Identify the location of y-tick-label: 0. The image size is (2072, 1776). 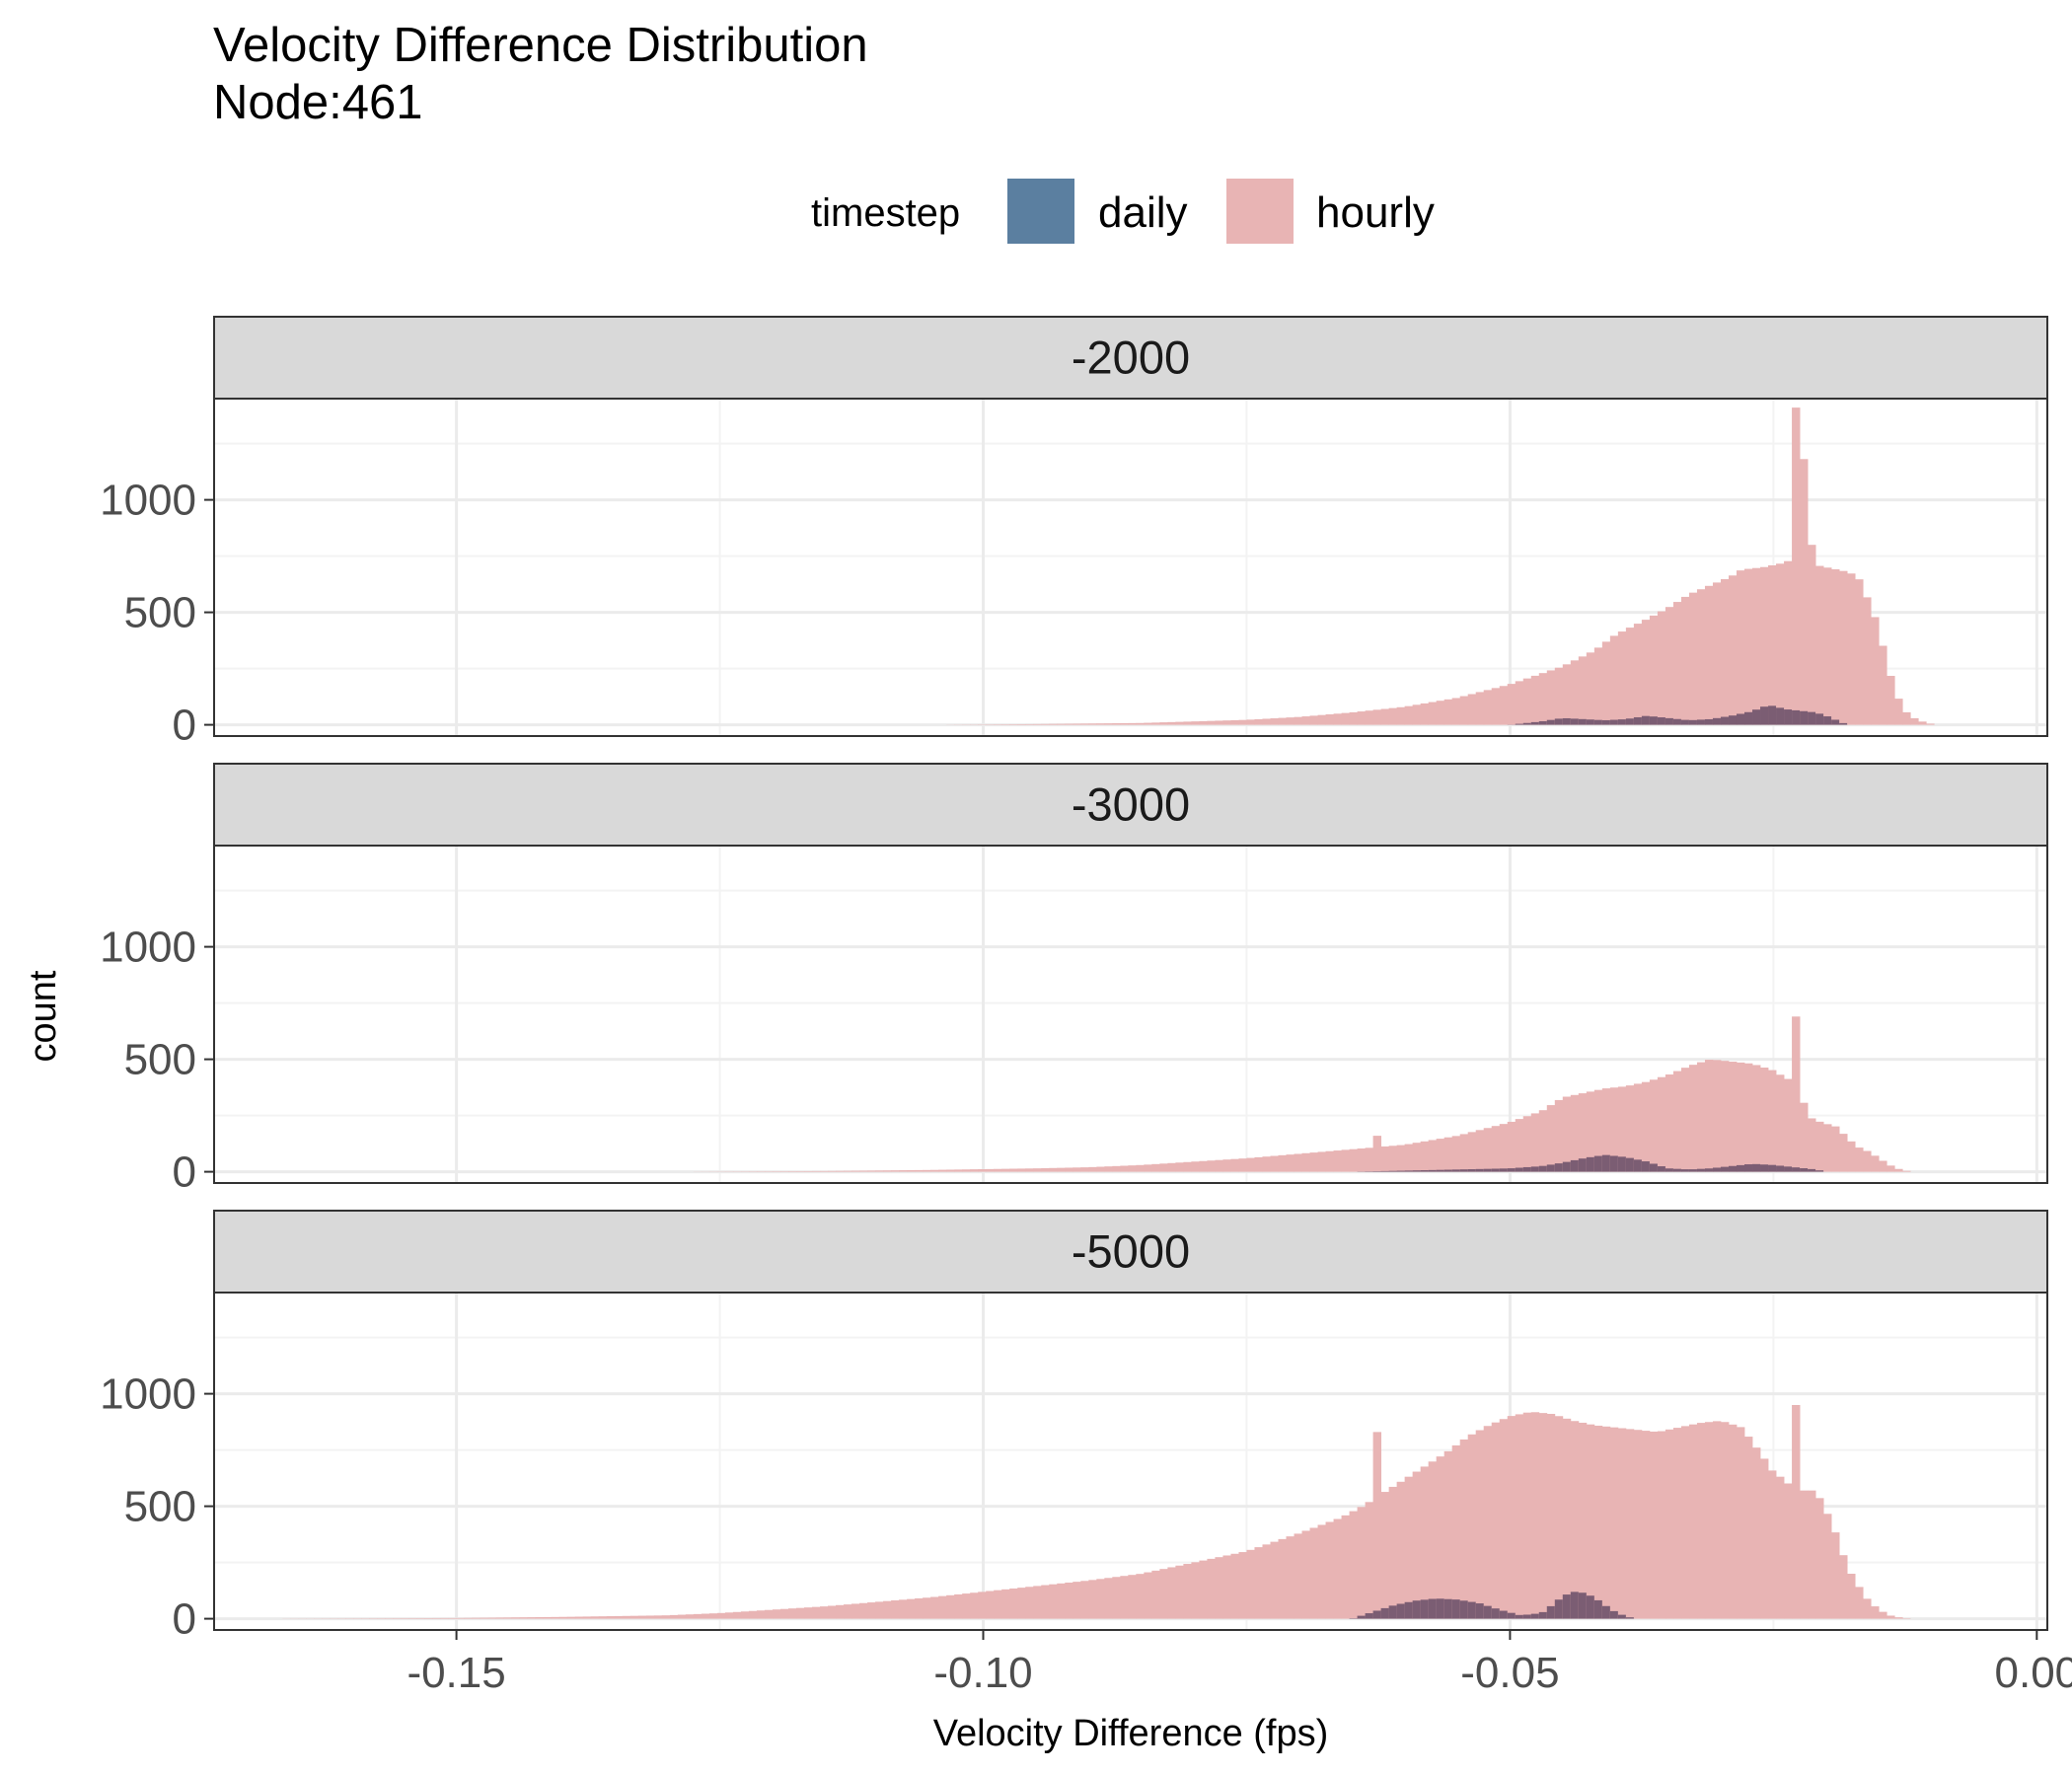
(185, 726).